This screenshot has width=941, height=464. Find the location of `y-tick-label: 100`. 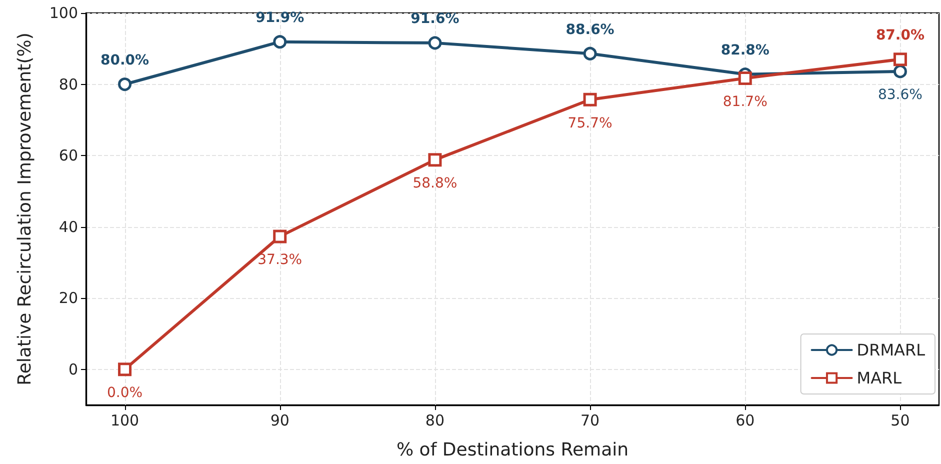

y-tick-label: 100 is located at coordinates (63, 13).